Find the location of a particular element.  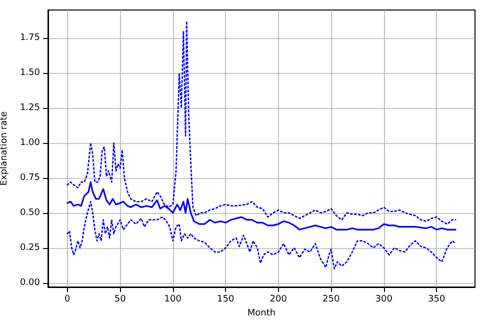

y-tick-label: 1.25 is located at coordinates (30, 107).